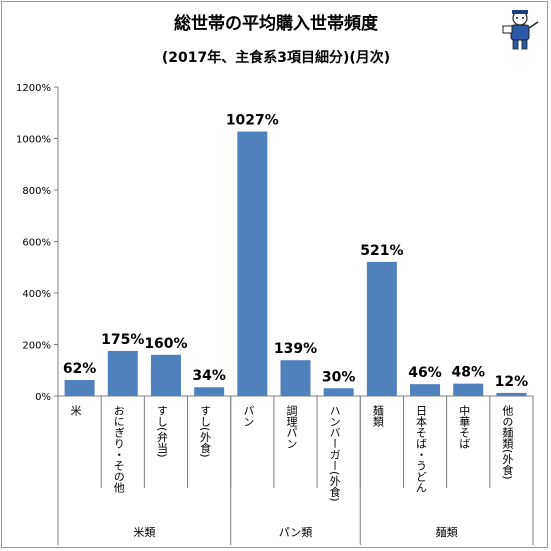 This screenshot has height=551, width=551. What do you see at coordinates (447, 532) in the screenshot?
I see `group-label: 麺類` at bounding box center [447, 532].